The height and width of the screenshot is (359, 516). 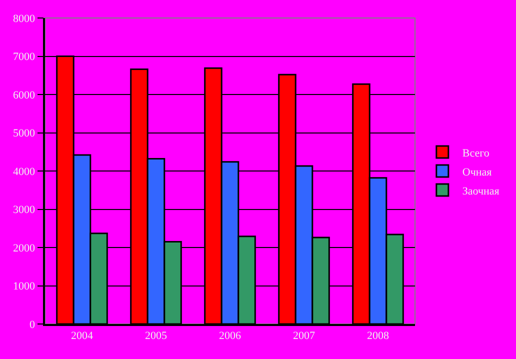 I want to click on y-tick-label: 0, so click(x=33, y=324).